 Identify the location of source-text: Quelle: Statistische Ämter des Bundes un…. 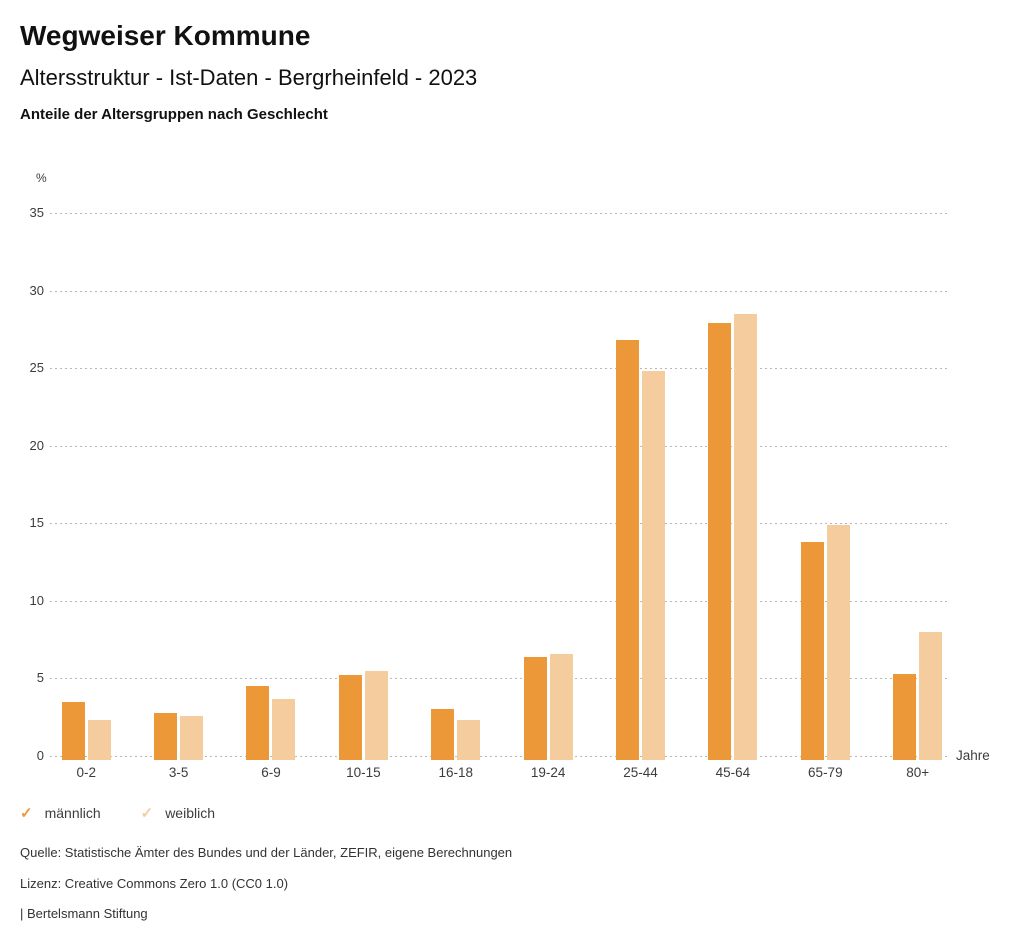
(266, 852).